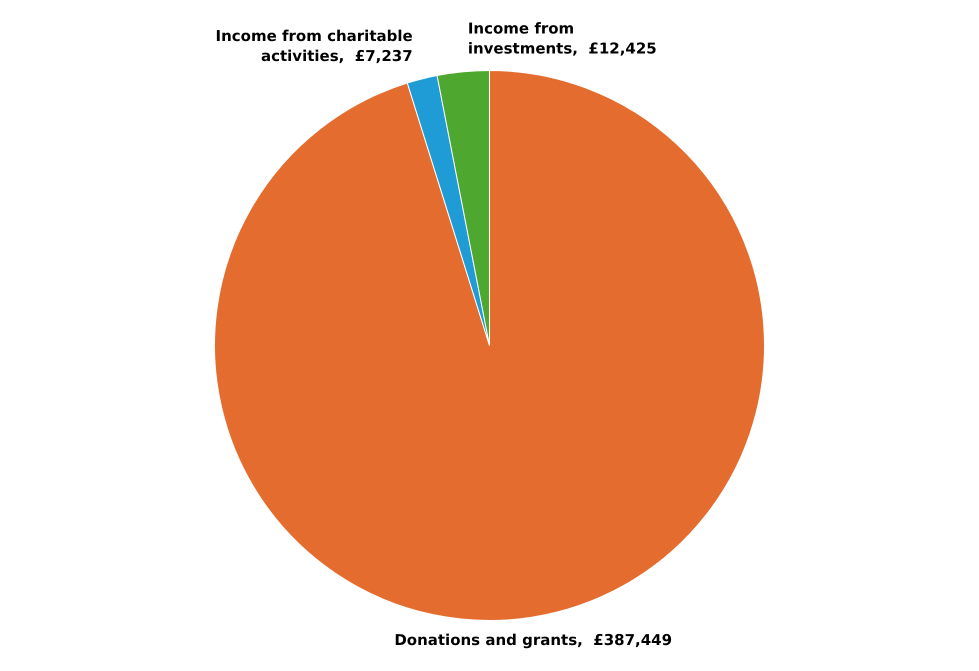  What do you see at coordinates (533, 640) in the screenshot?
I see `slice-label: Donations and grants, £387,449` at bounding box center [533, 640].